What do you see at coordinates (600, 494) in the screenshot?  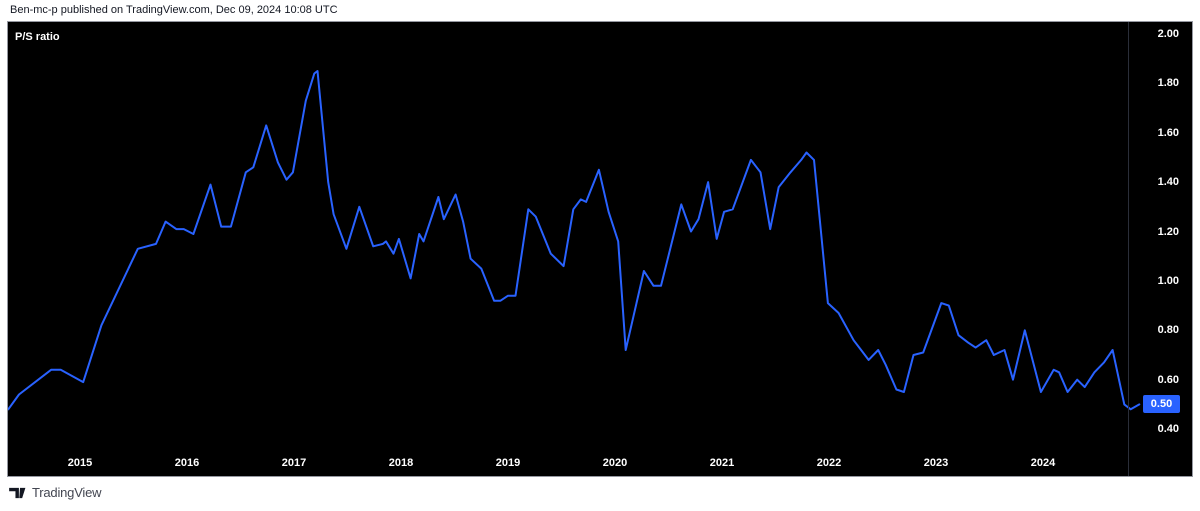 I see `footer-bar: TradingView` at bounding box center [600, 494].